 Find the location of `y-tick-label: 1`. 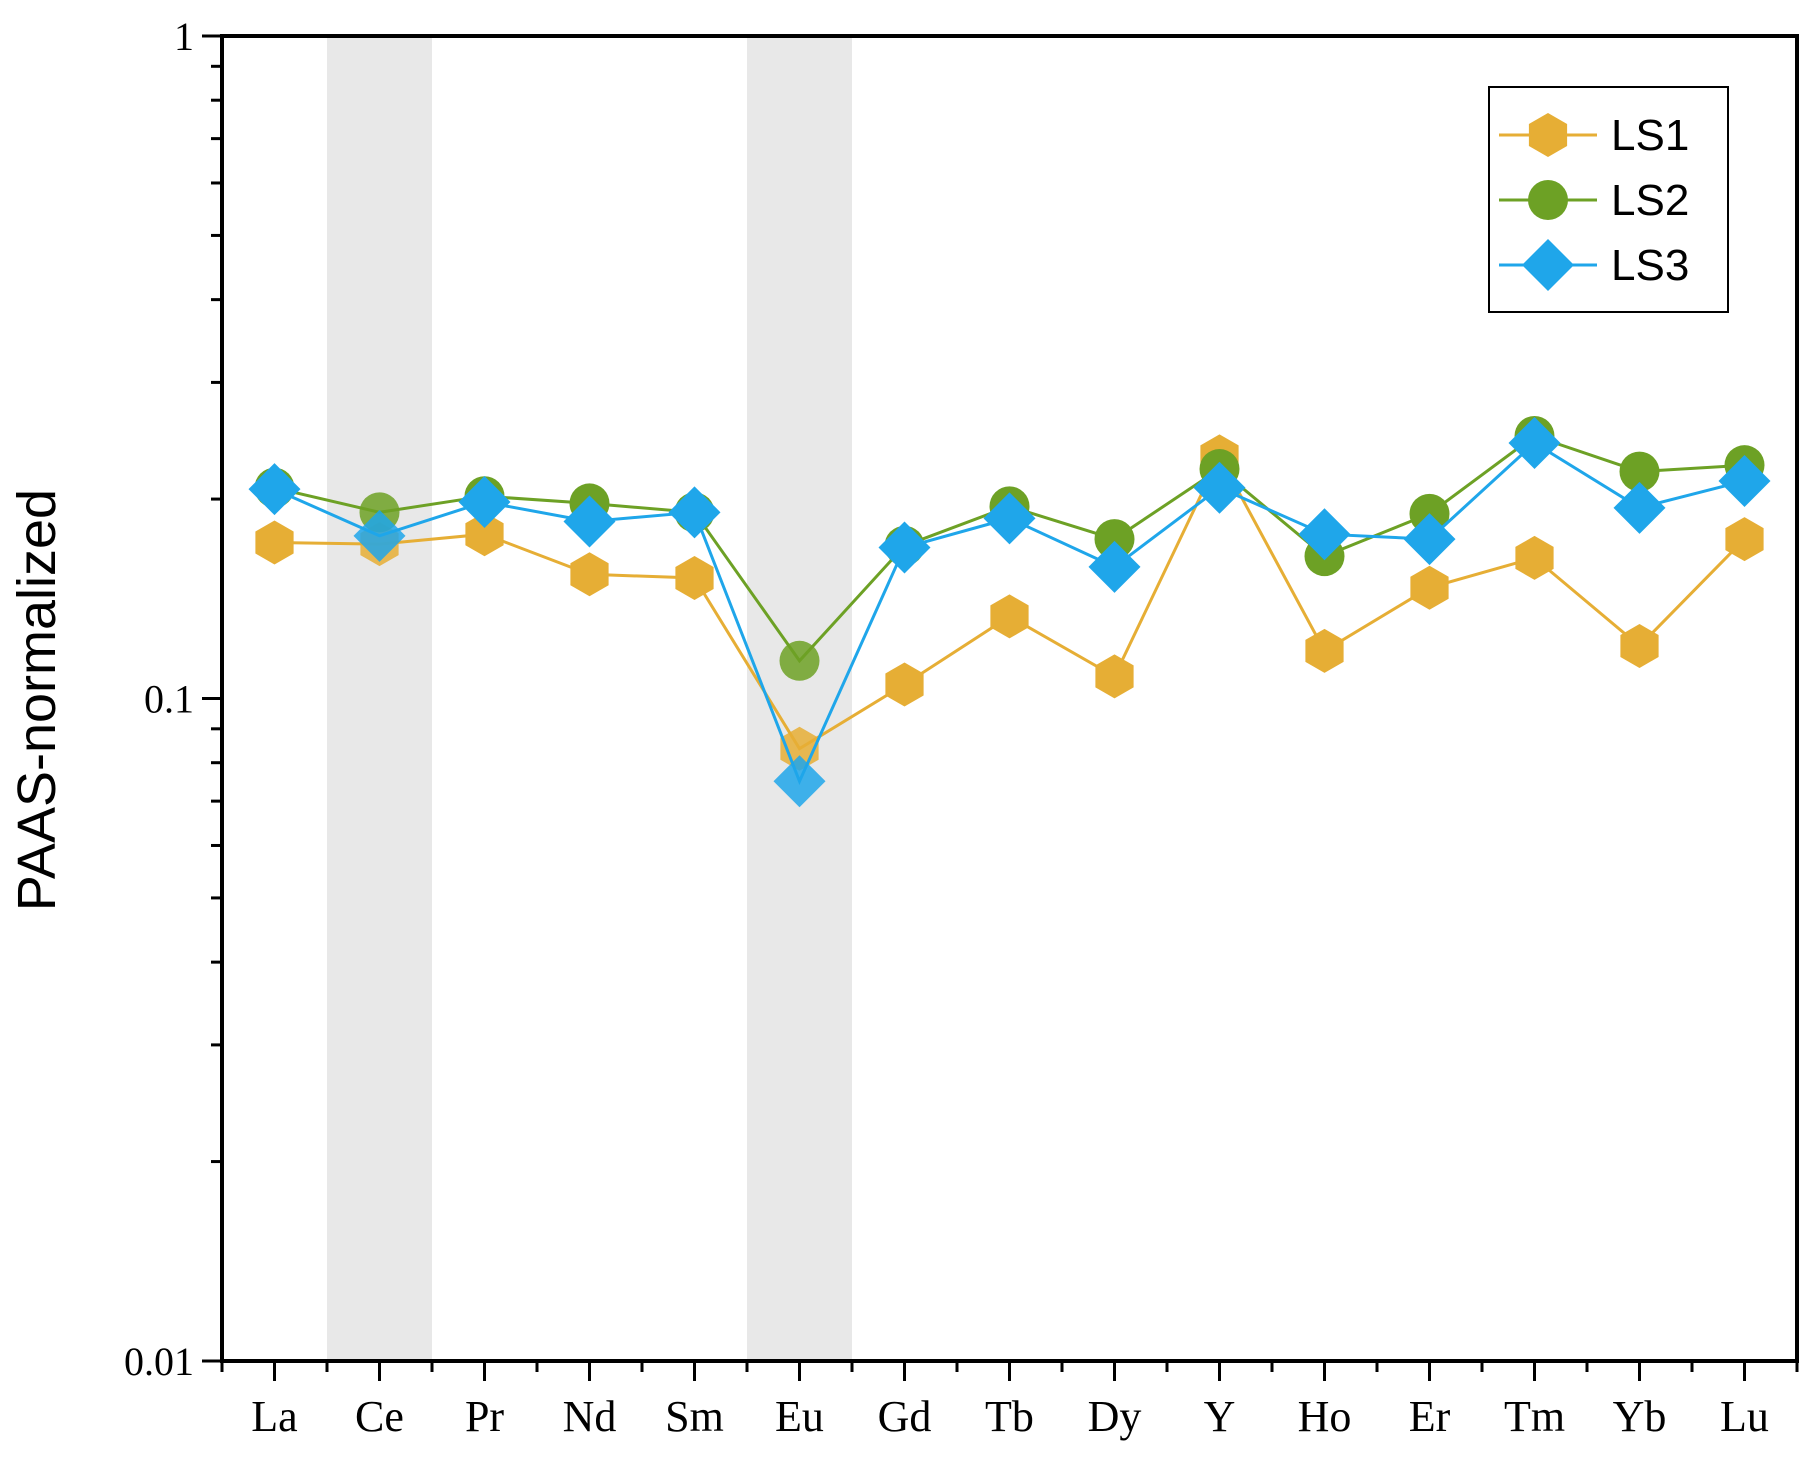

y-tick-label: 1 is located at coordinates (184, 36).